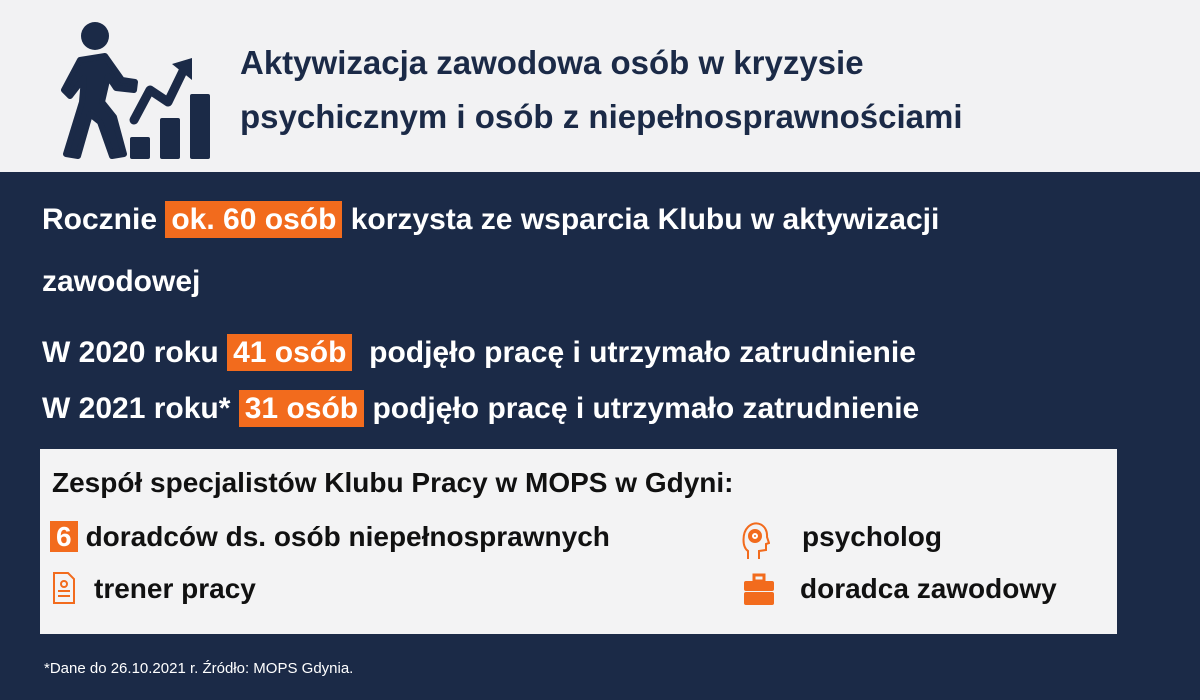 This screenshot has width=1200, height=700. Describe the element at coordinates (135, 90) in the screenshot. I see `person-climbing-growth-chart-icon` at that location.